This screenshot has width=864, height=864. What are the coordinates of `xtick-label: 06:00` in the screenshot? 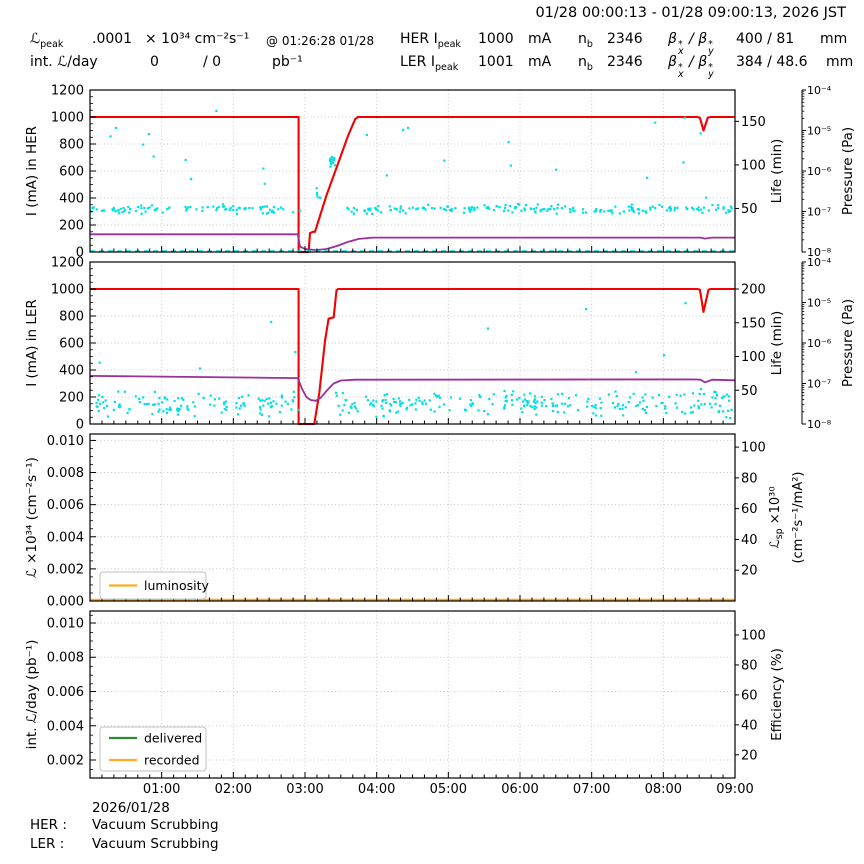 It's located at (519, 789).